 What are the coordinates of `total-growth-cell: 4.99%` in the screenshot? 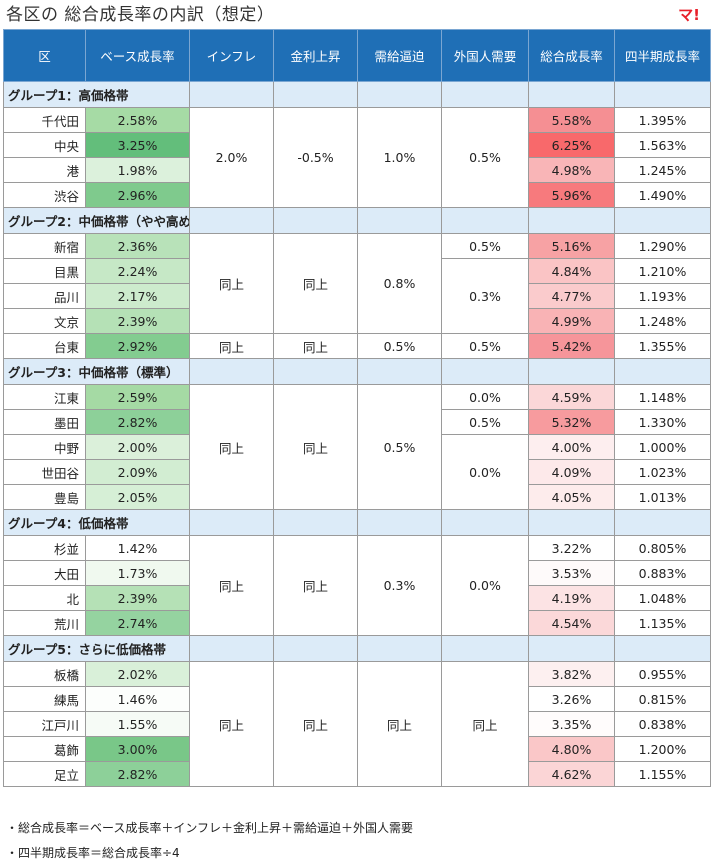 It's located at (571, 321).